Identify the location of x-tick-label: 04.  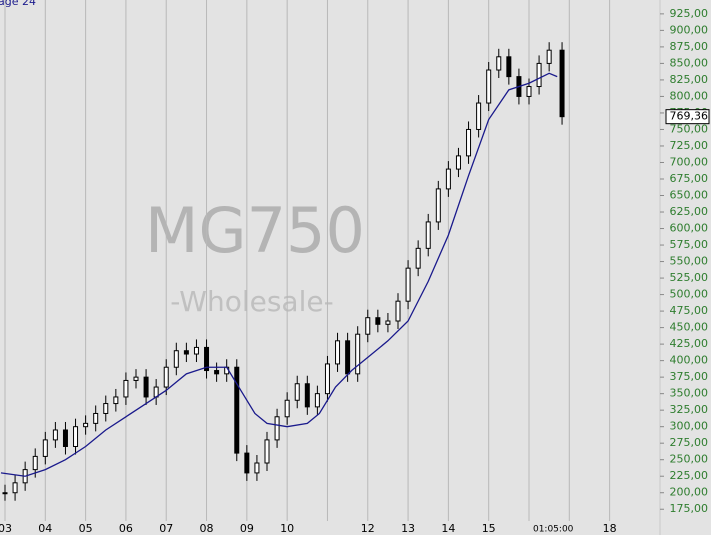
(45, 528).